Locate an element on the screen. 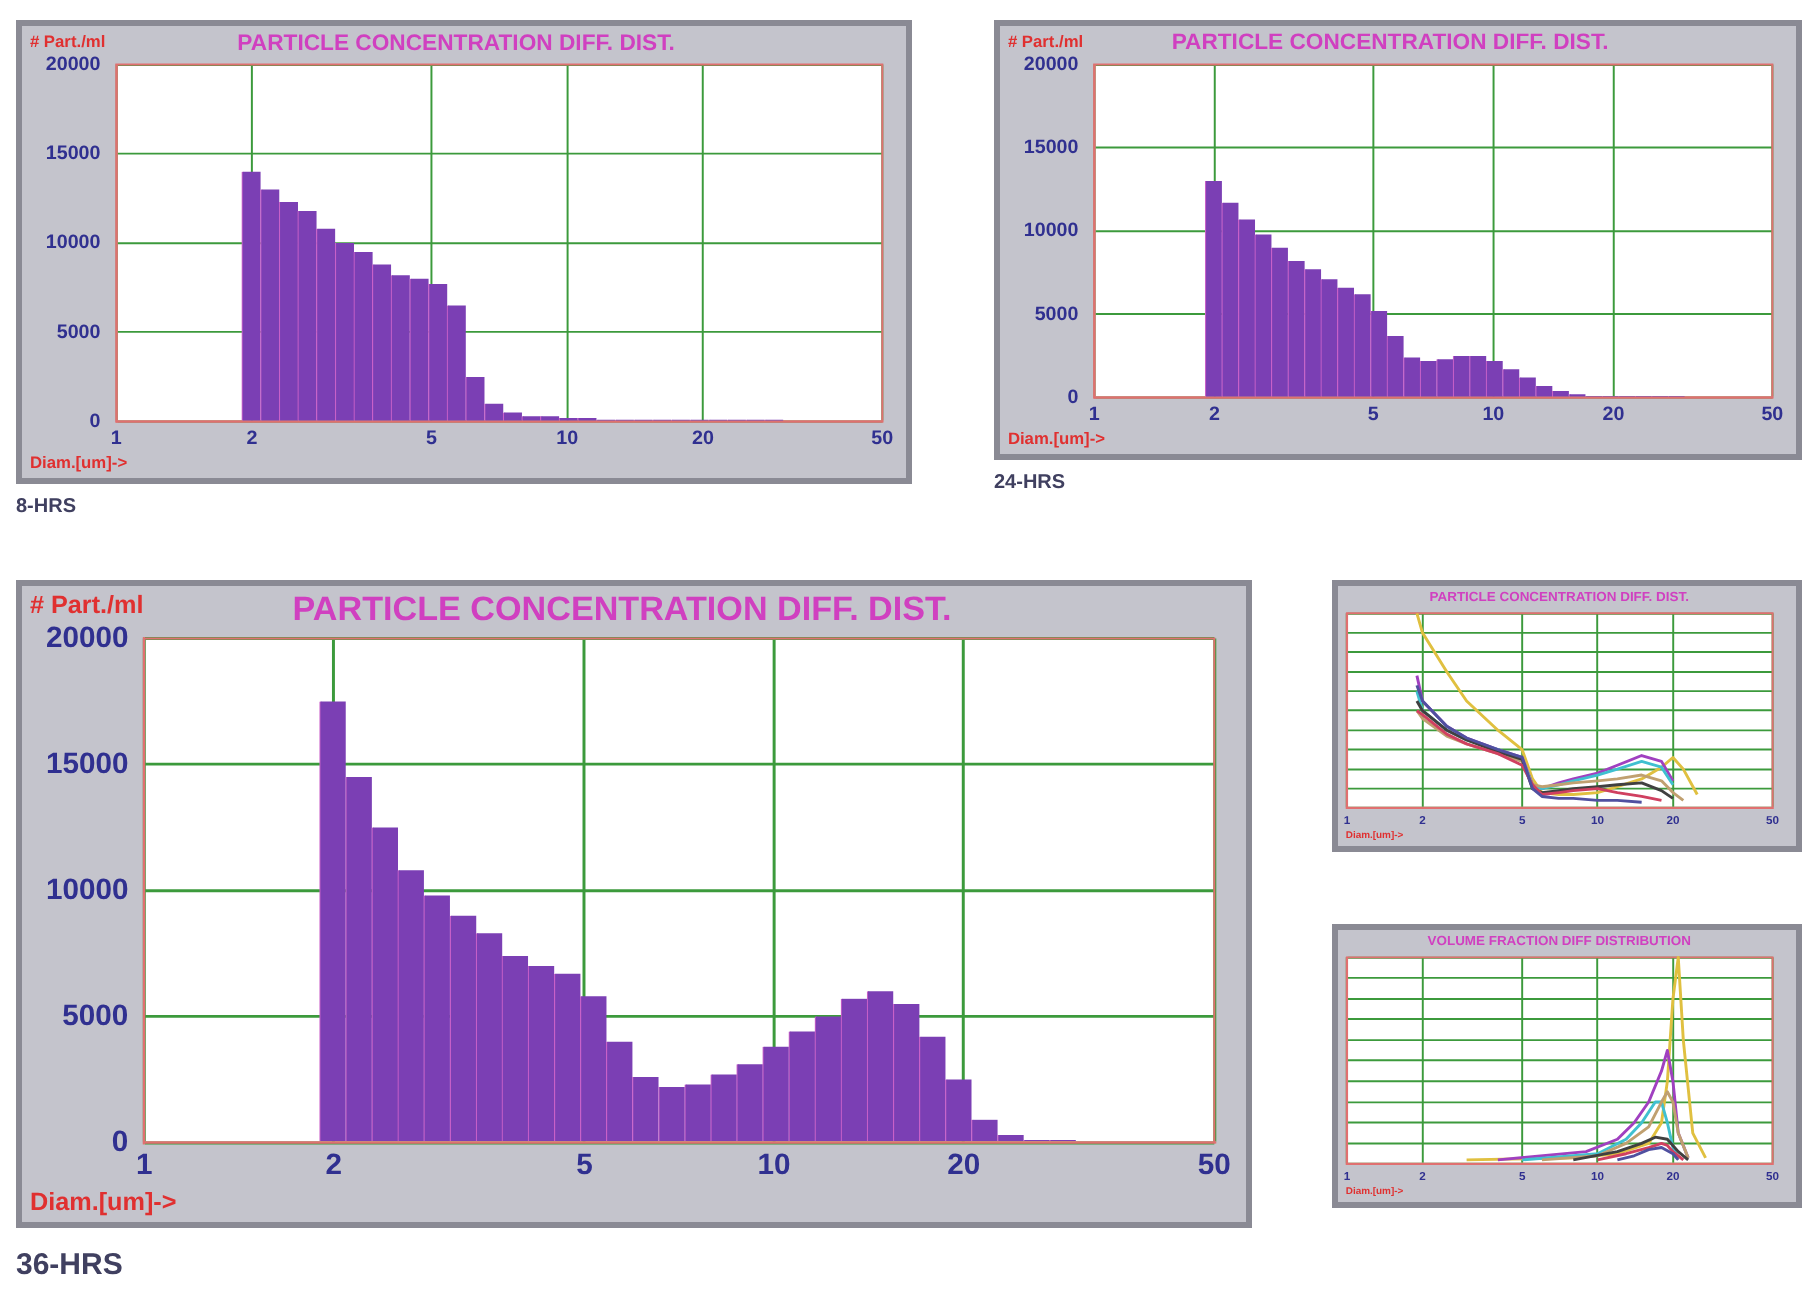 This screenshot has height=1304, width=1818. text: 8-HRS is located at coordinates (47, 507).